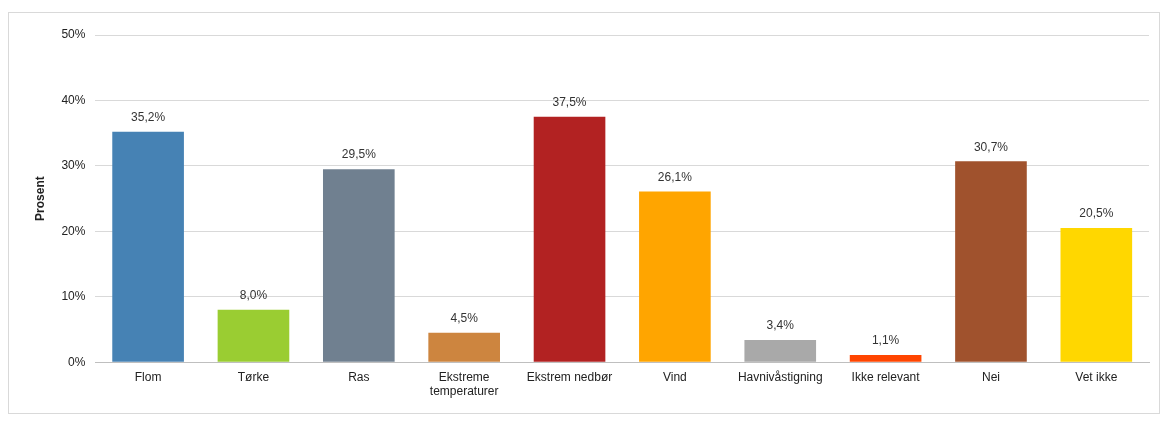  What do you see at coordinates (464, 384) in the screenshot?
I see `x-tick-label: Ekstreme temperaturer` at bounding box center [464, 384].